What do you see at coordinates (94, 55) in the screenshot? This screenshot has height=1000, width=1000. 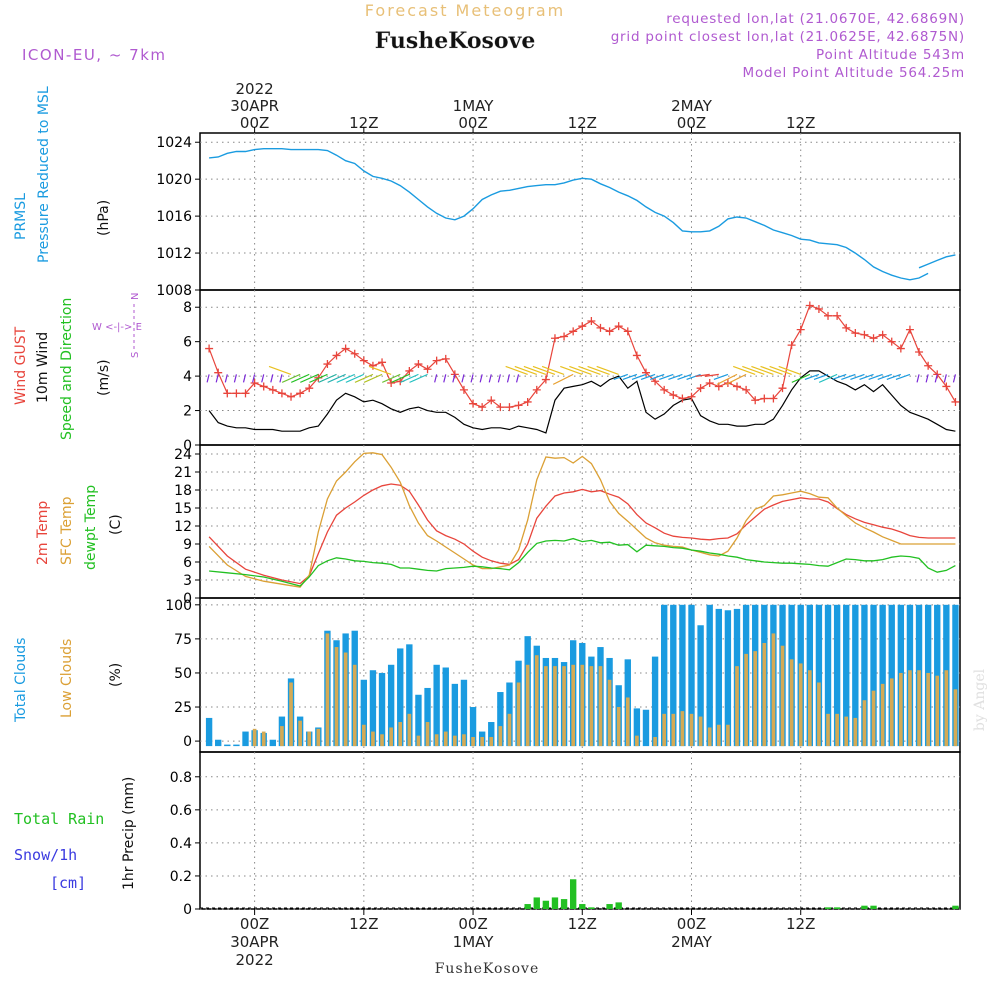 I see `model-name: ICON-EU, ~ 7km` at bounding box center [94, 55].